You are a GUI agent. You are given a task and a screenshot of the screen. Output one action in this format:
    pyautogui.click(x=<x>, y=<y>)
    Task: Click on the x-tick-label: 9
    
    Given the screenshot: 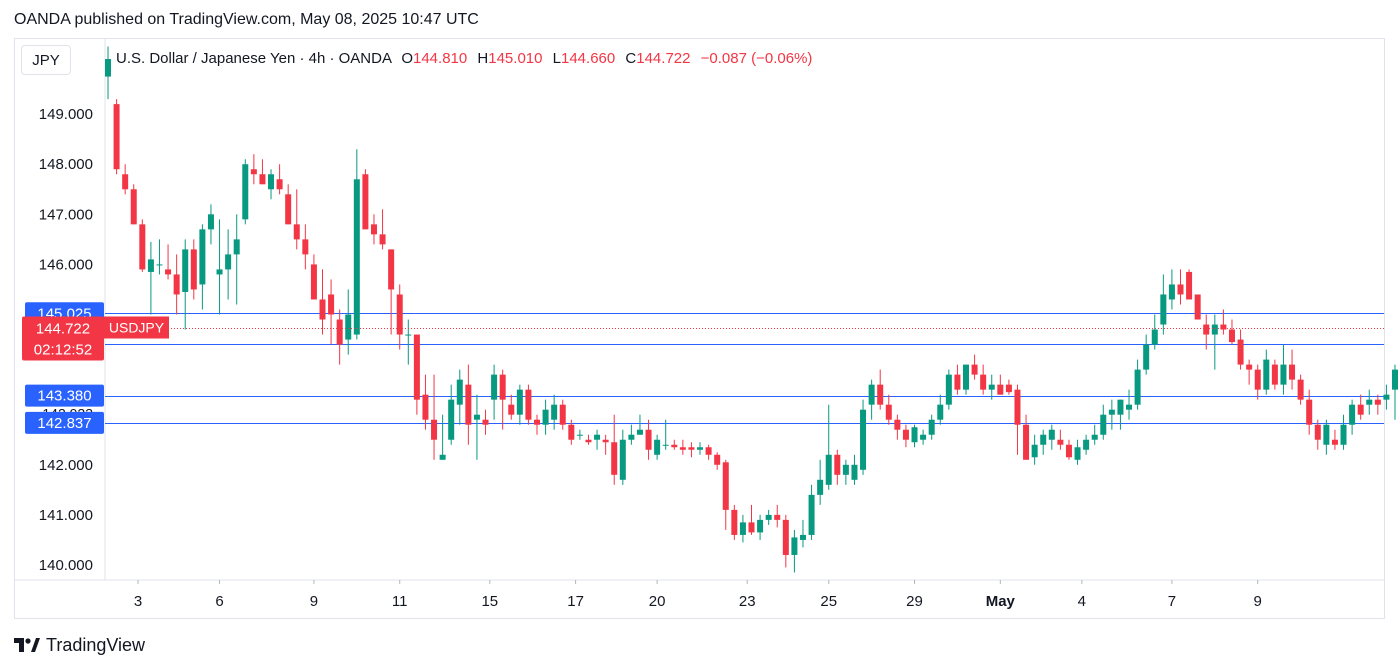 What is the action you would take?
    pyautogui.click(x=1258, y=601)
    